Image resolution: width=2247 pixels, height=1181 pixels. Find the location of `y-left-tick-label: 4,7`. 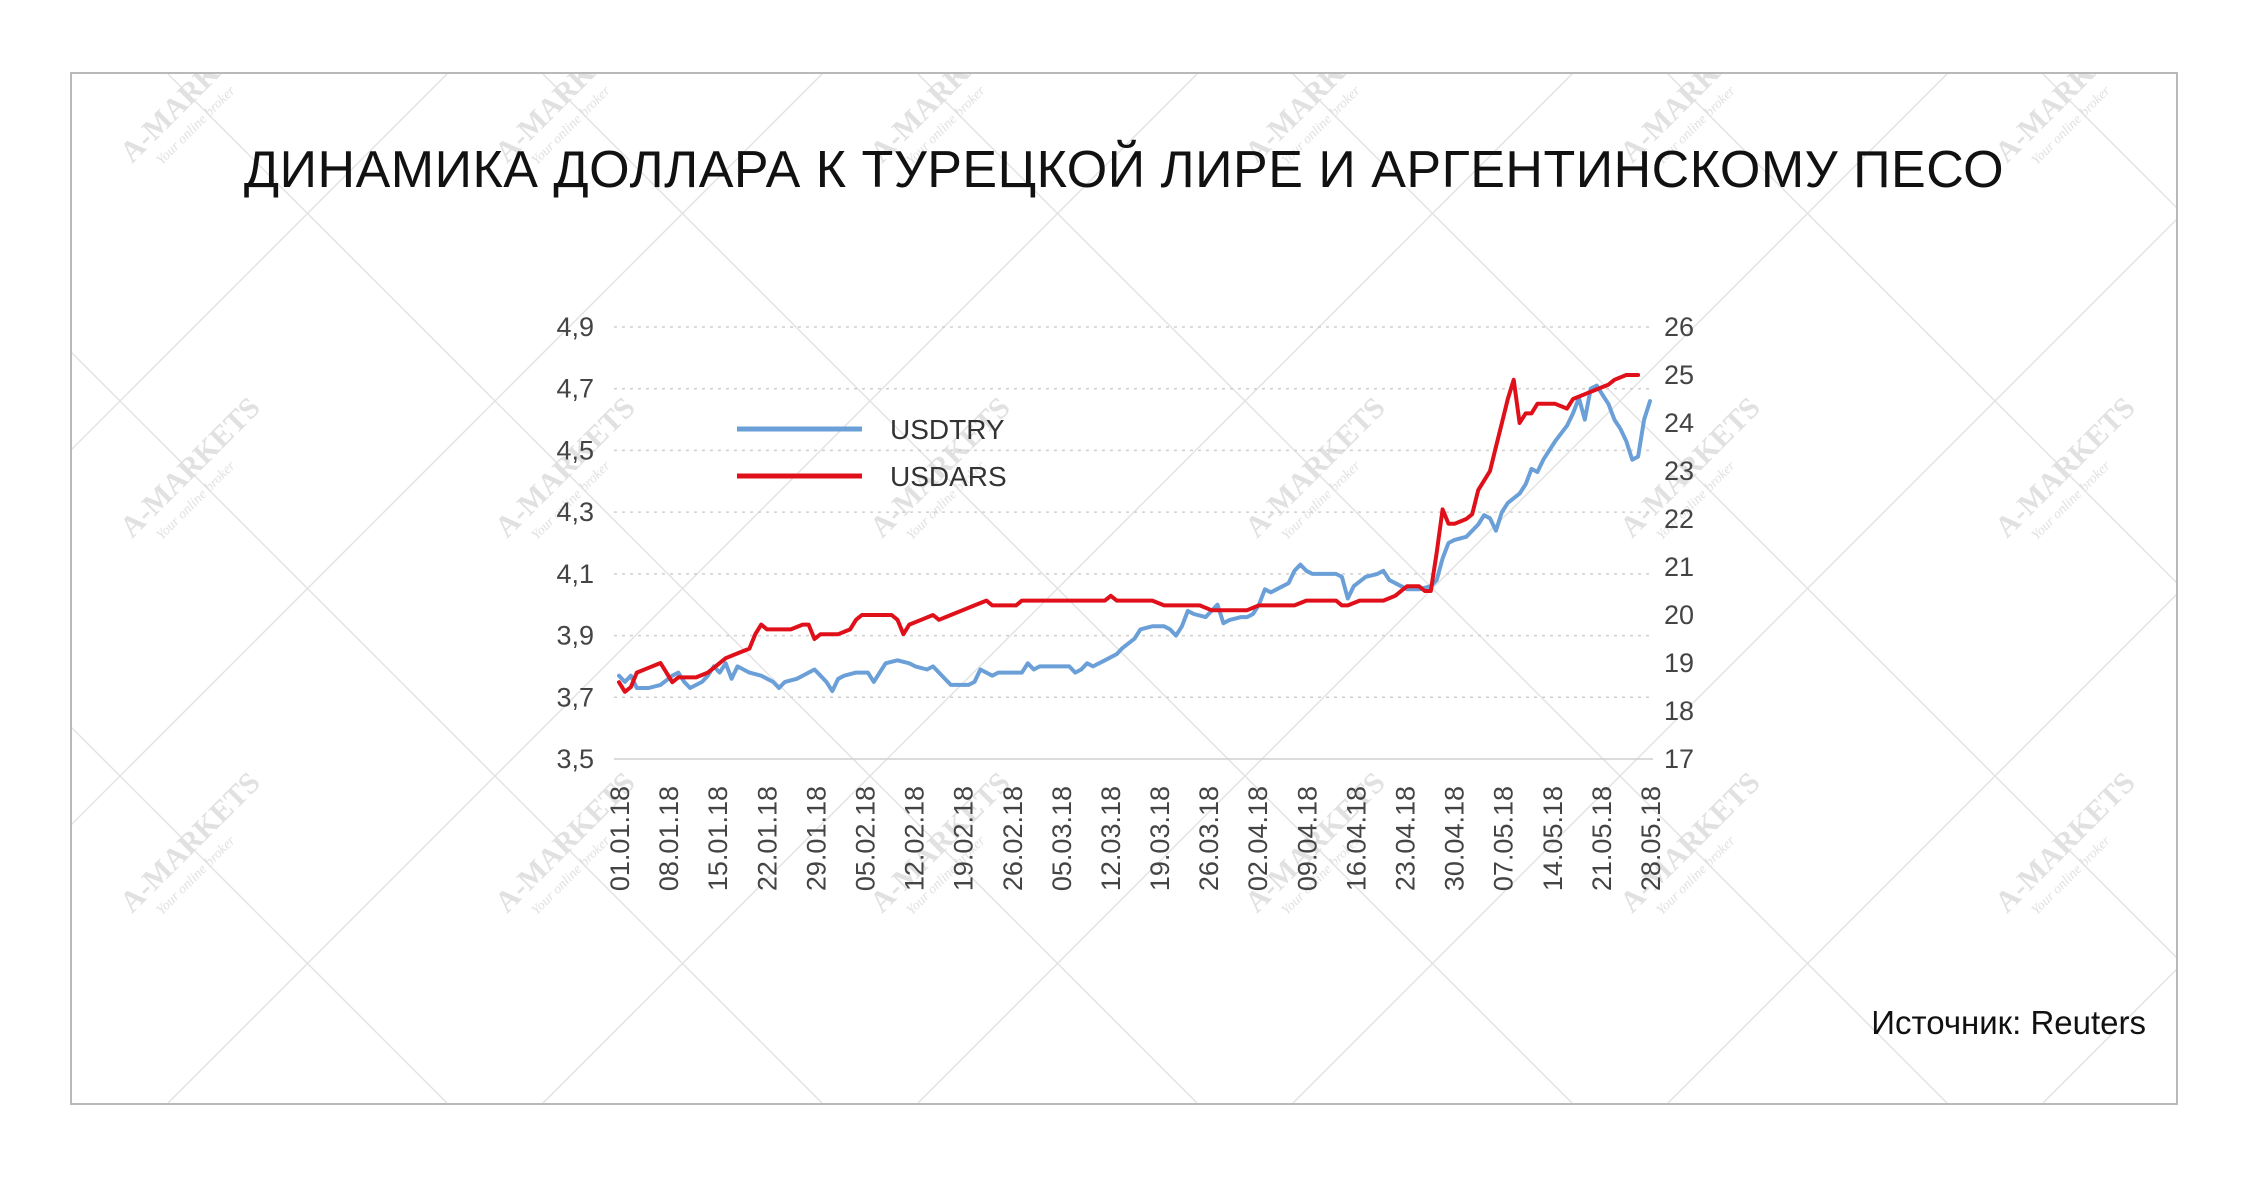

y-left-tick-label: 4,7 is located at coordinates (575, 389).